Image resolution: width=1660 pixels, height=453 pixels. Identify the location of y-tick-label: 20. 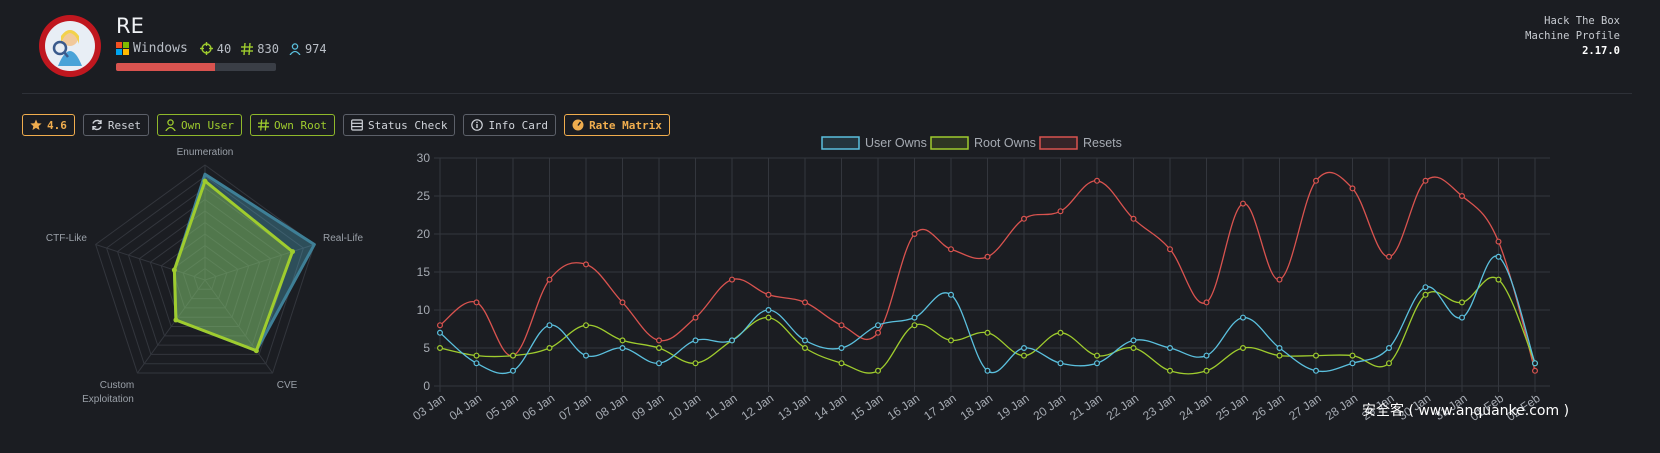
(424, 234).